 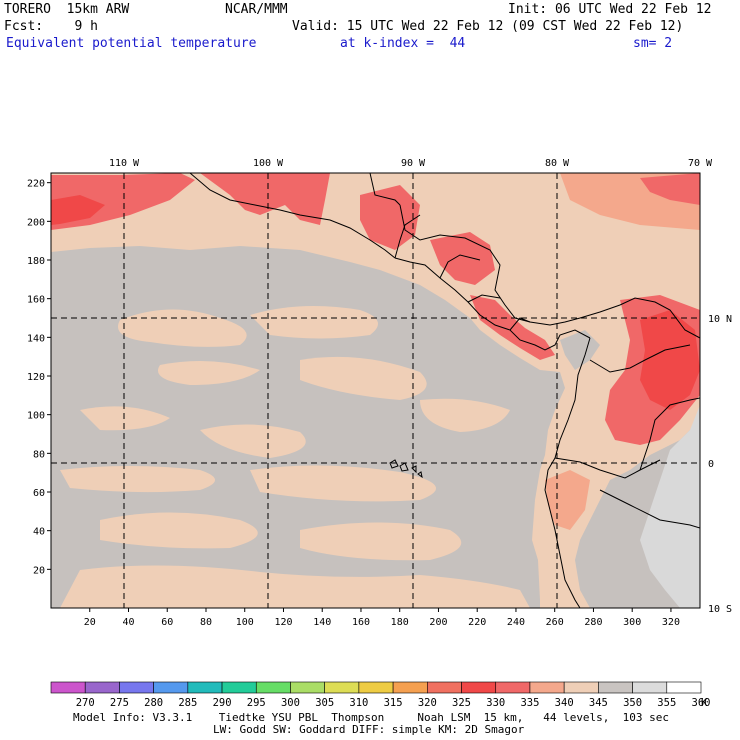 What do you see at coordinates (283, 622) in the screenshot?
I see `x-tick-label: 120` at bounding box center [283, 622].